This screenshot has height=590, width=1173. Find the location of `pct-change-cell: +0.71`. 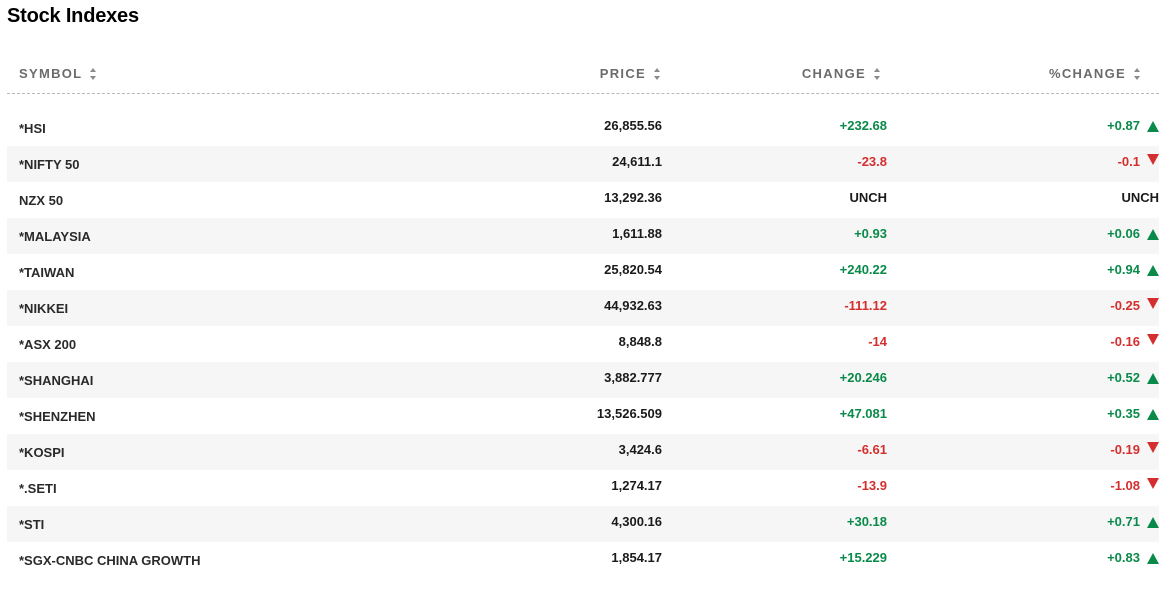

pct-change-cell: +0.71 is located at coordinates (1133, 522).